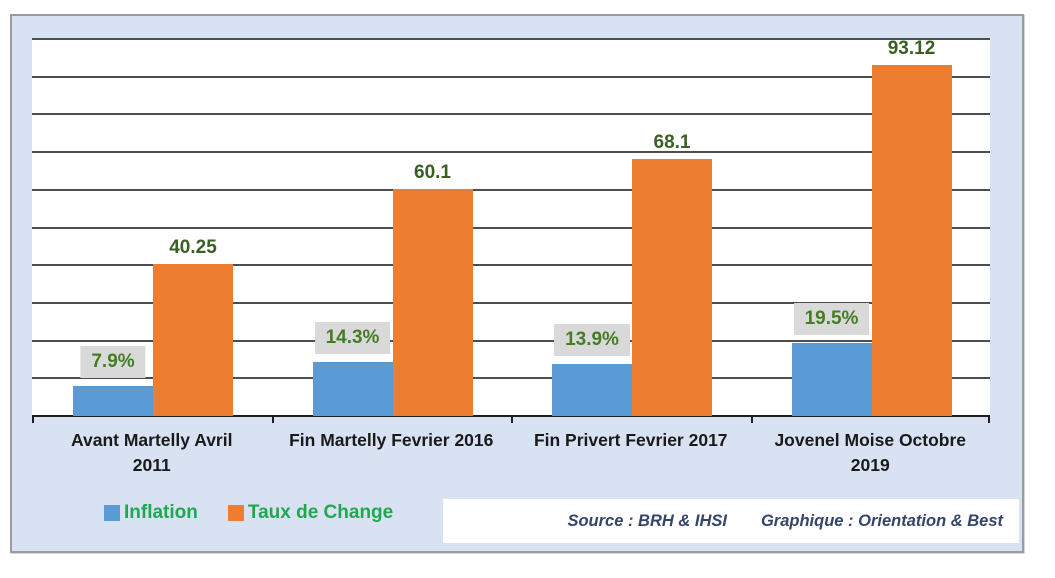 The image size is (1055, 578). Describe the element at coordinates (432, 173) in the screenshot. I see `data-label-taux-de-change-1: 60.1` at that location.